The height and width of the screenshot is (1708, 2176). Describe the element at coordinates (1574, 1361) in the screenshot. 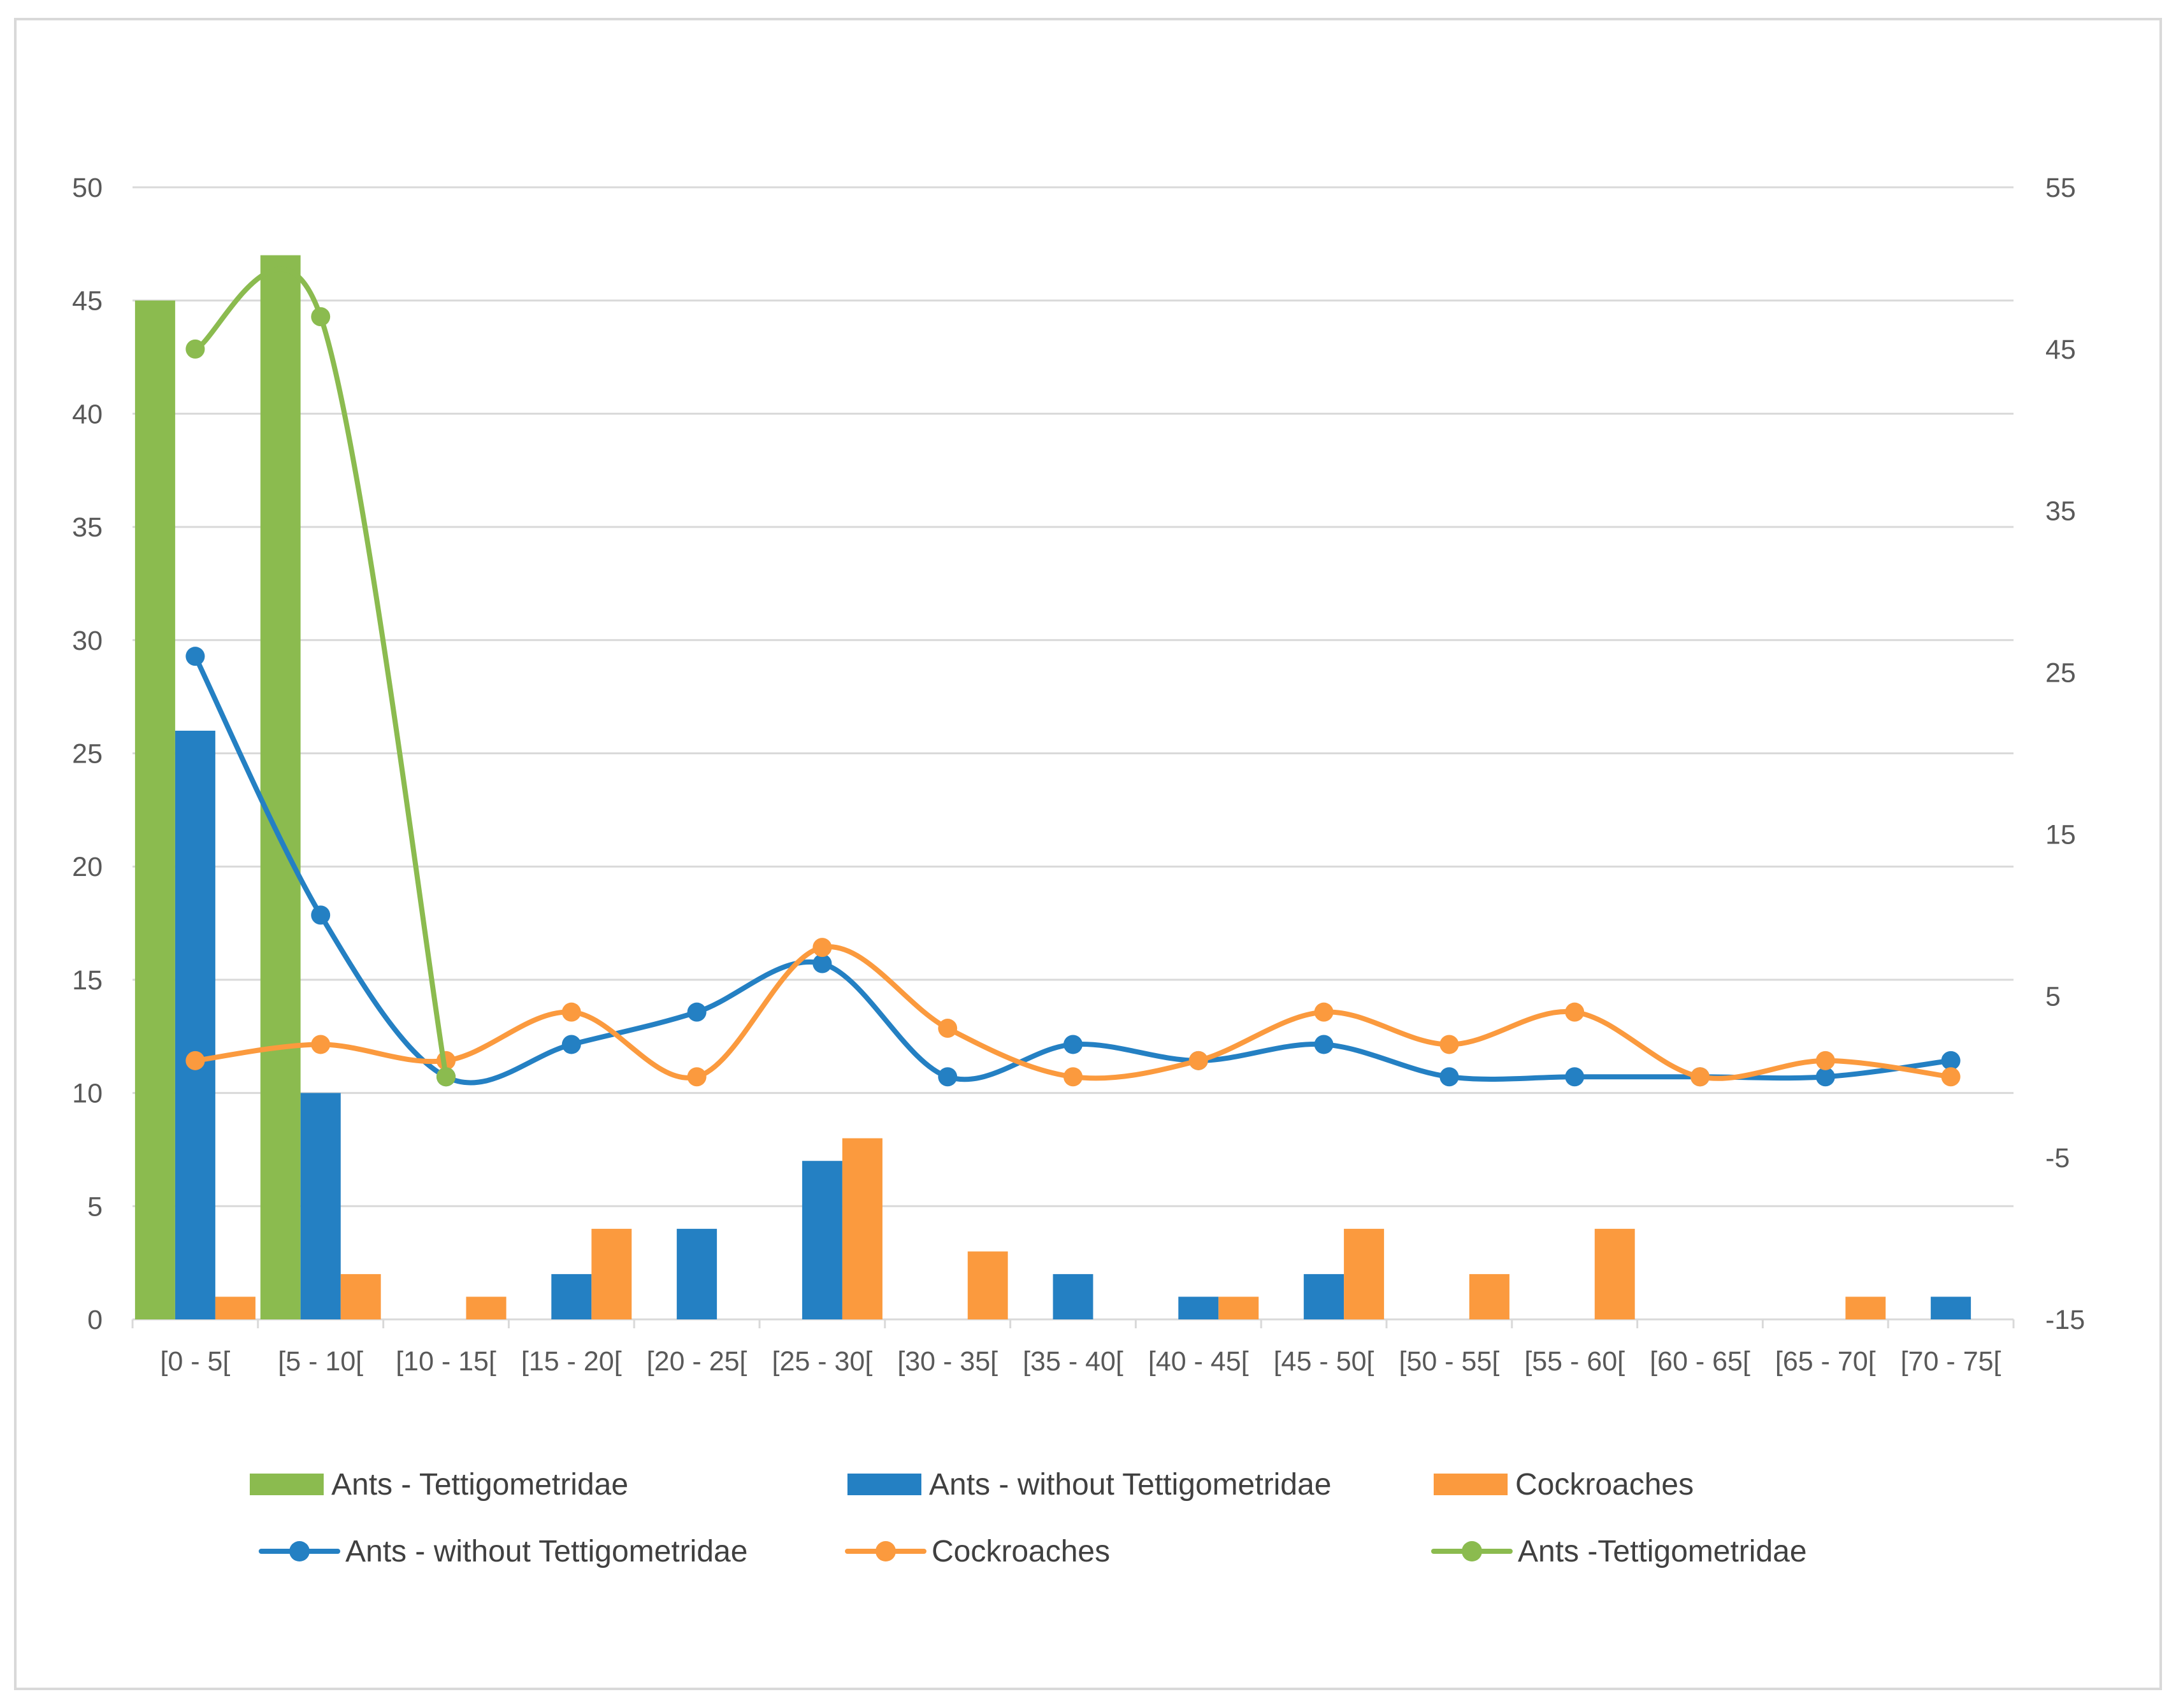

I see `x-tick-label: [55 - 60[` at that location.